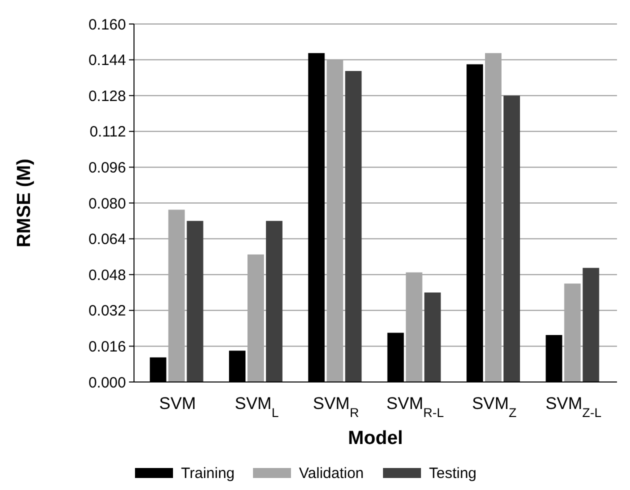  What do you see at coordinates (107, 25) in the screenshot?
I see `y-tick-label: 0.160` at bounding box center [107, 25].